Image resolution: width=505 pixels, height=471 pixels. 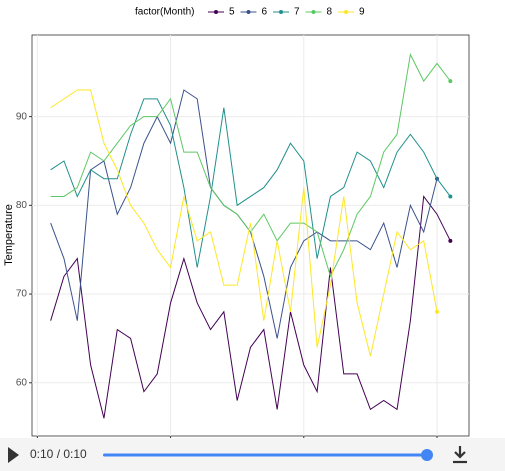 I want to click on progress-knob, so click(x=427, y=455).